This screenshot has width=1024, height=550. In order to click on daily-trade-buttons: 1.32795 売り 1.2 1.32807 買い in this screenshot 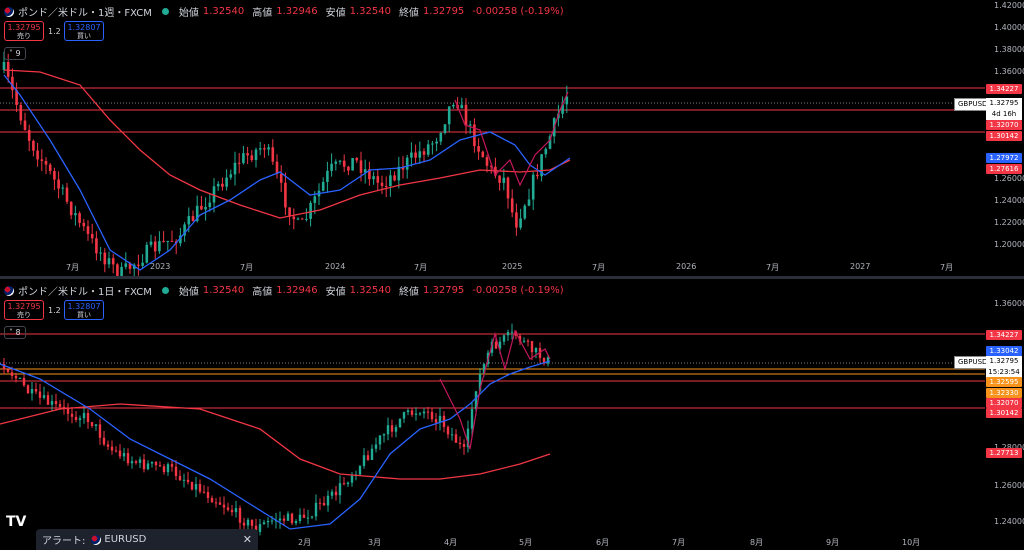, I will do `click(54, 310)`.